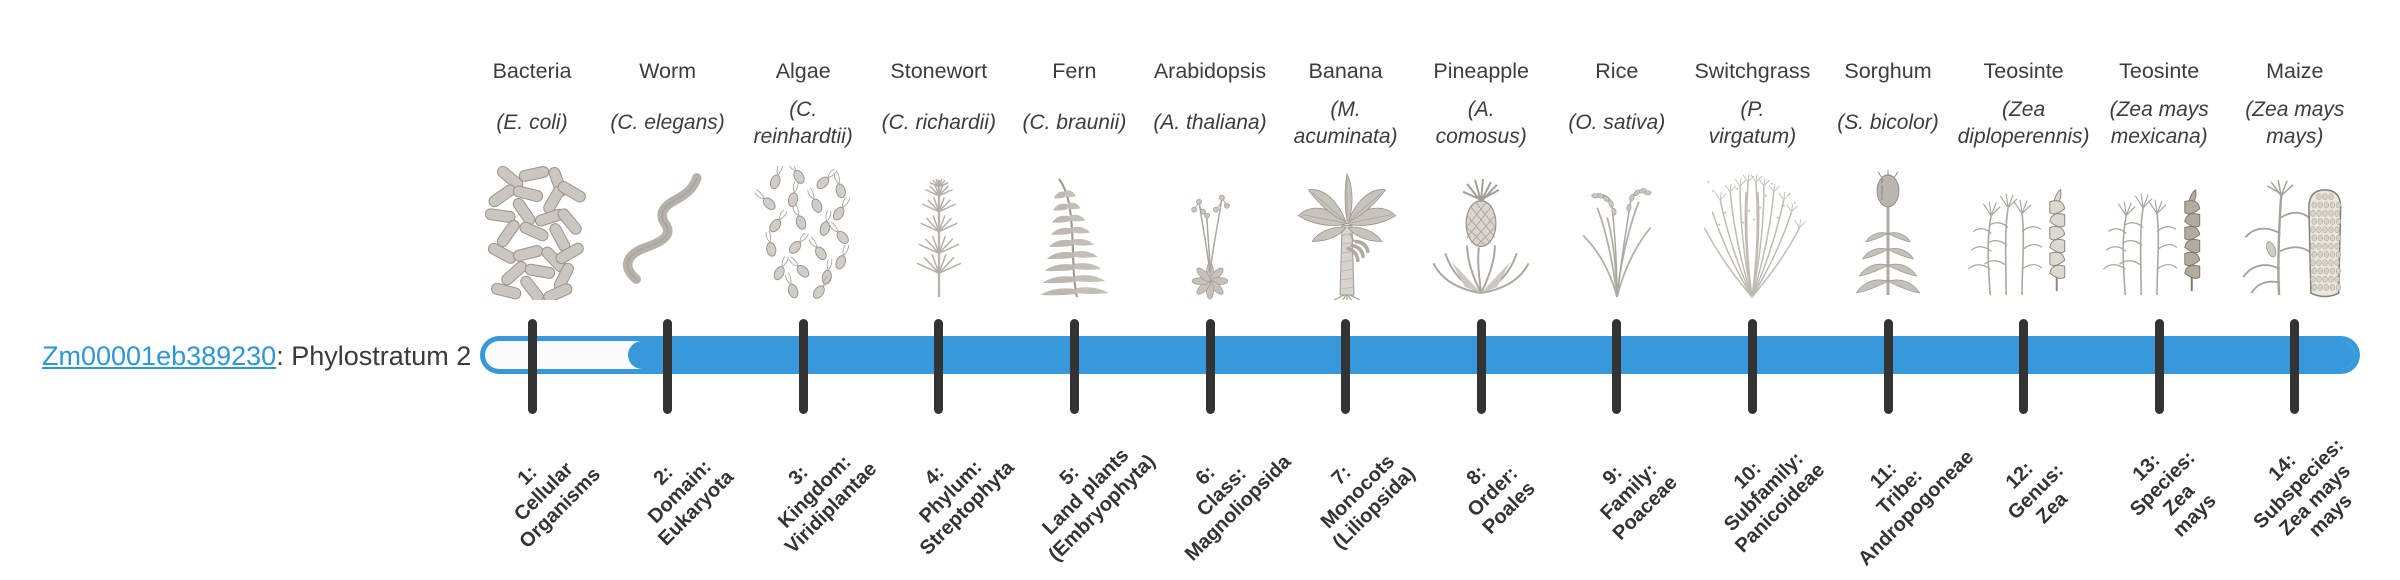 This screenshot has width=2400, height=580. Describe the element at coordinates (1752, 122) in the screenshot. I see `organism-scientific-name: (P. virgatum)` at that location.